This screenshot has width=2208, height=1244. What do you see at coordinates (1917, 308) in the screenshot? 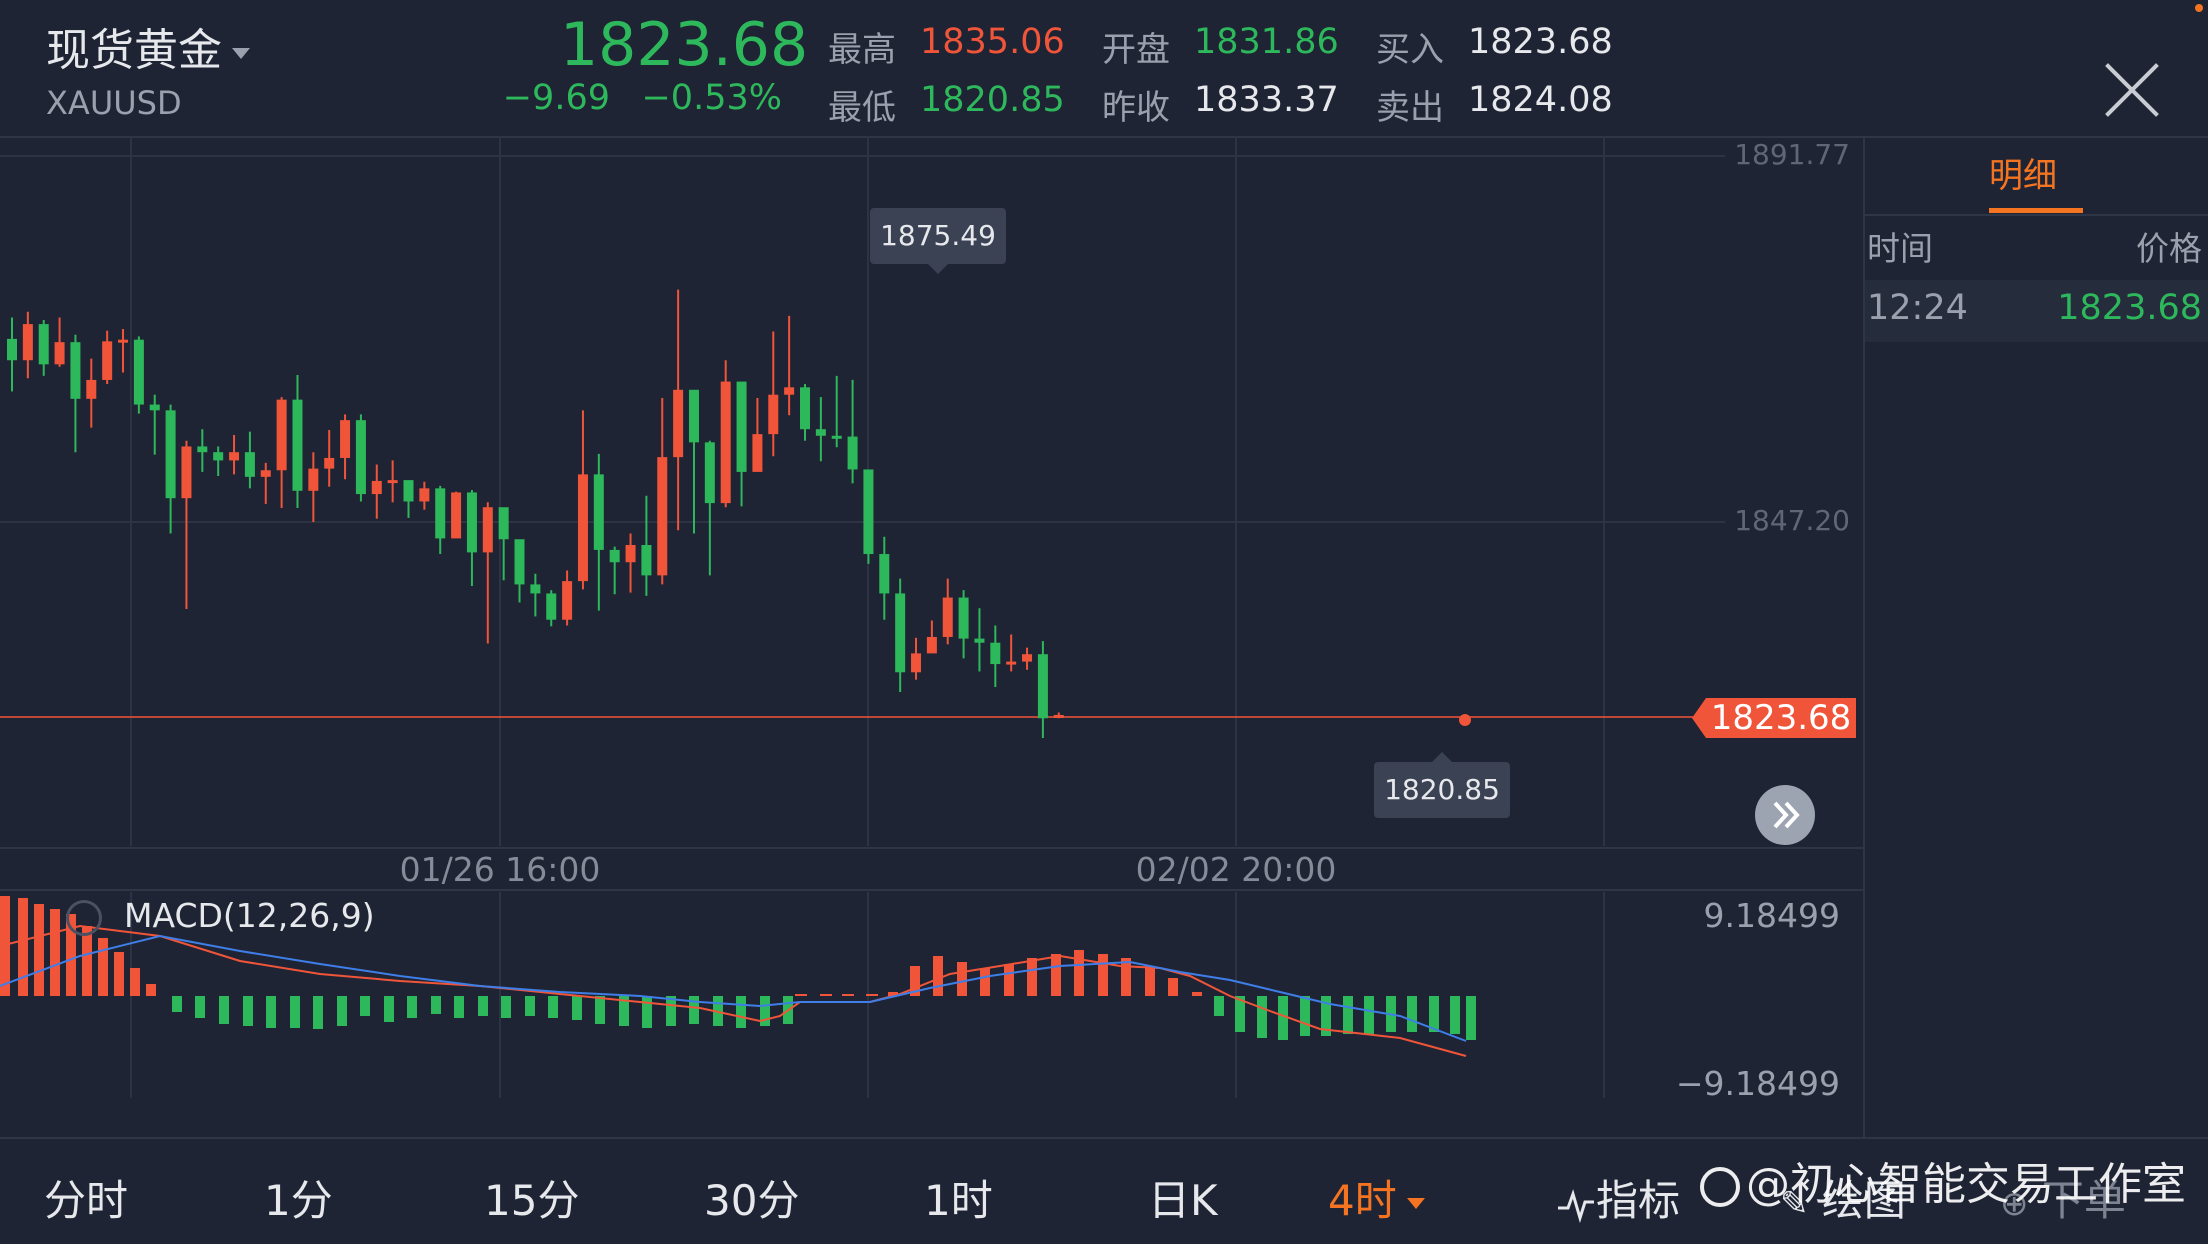
I see `row-time: 12:24` at bounding box center [1917, 308].